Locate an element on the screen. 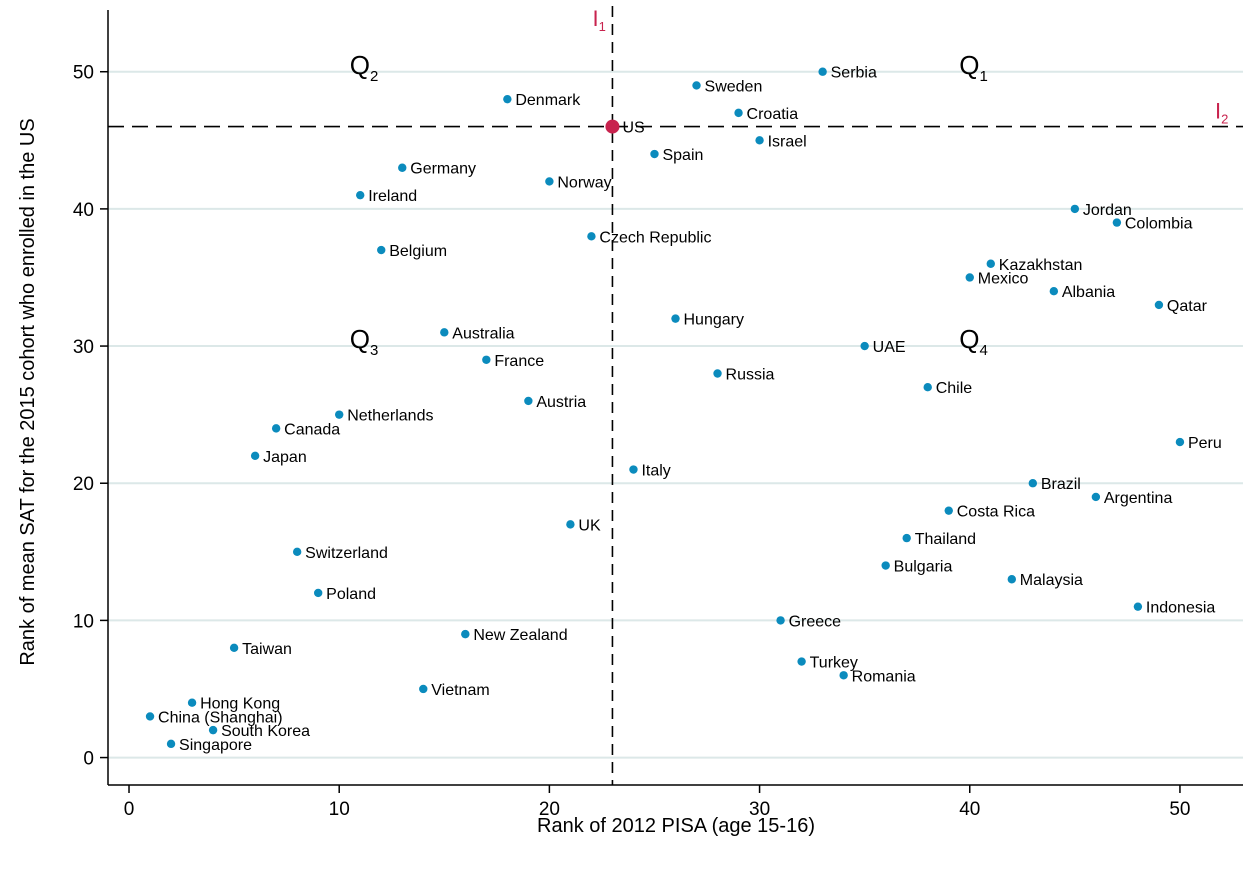 The height and width of the screenshot is (869, 1244). point-hong-kong is located at coordinates (192, 702).